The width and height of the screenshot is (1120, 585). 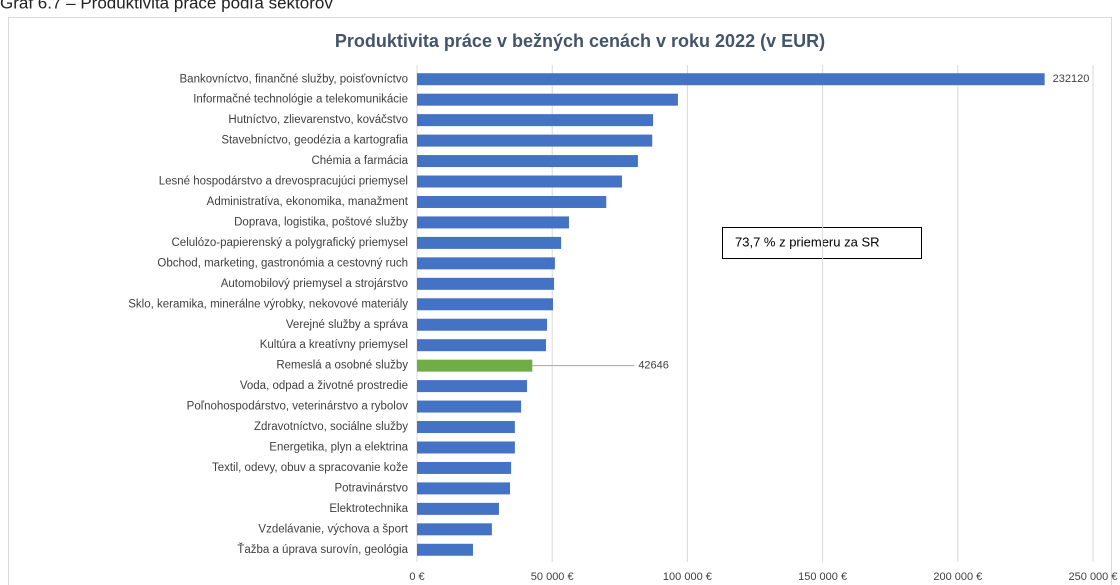 I want to click on data-label: 232120, so click(x=1071, y=79).